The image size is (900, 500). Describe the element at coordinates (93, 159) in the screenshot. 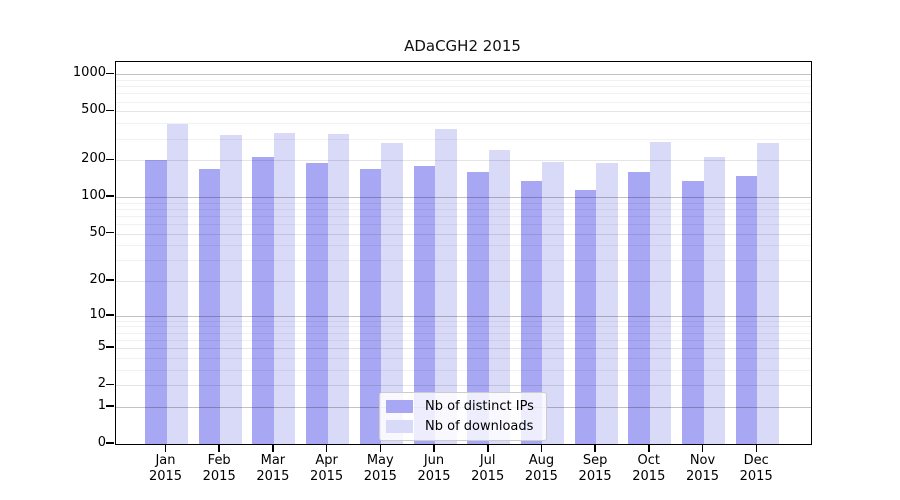

I see `y-tick-label-200: 200` at that location.